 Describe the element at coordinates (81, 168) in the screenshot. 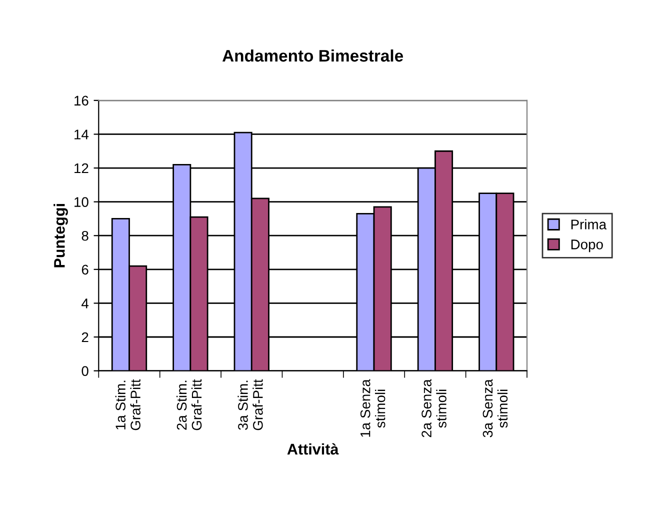

I see `y-tick-label: 12` at that location.